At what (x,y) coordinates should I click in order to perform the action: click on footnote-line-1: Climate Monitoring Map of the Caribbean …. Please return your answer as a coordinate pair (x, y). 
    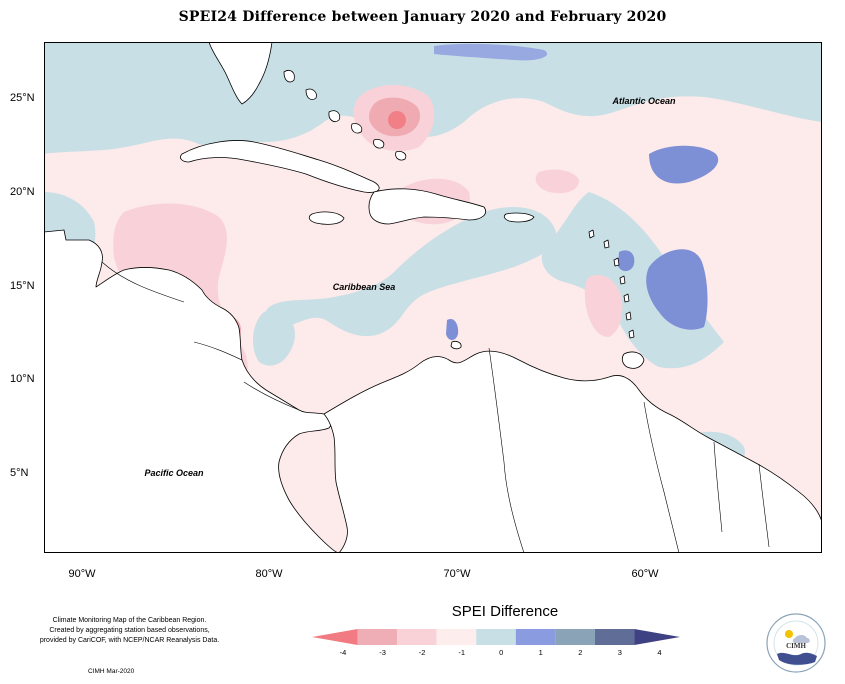
    Looking at the image, I should click on (129, 620).